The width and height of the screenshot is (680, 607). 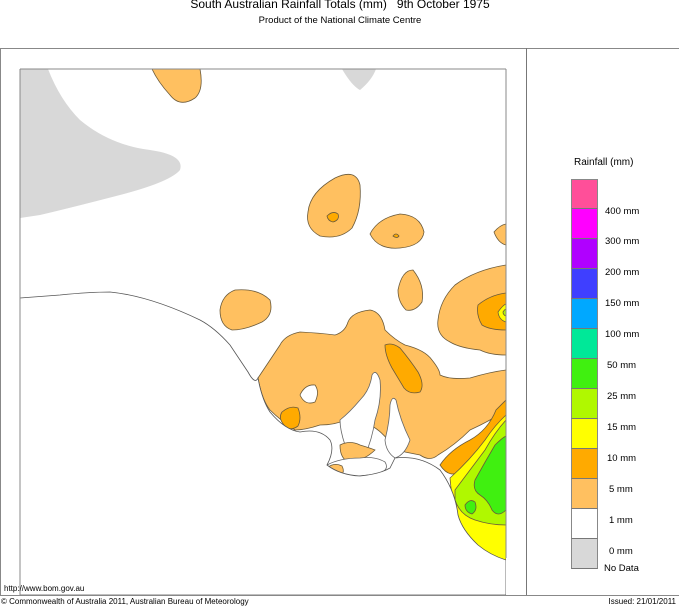 I want to click on map-subtitle: Product of the National Climate Centre, so click(x=340, y=20).